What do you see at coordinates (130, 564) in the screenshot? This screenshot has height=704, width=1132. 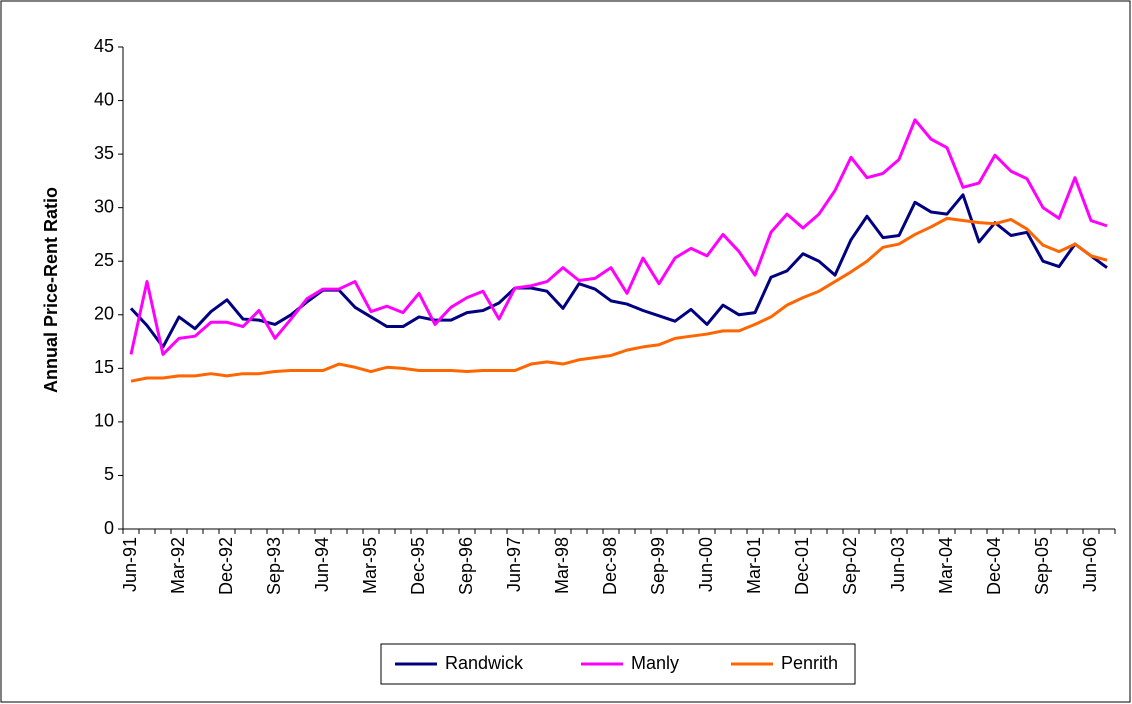 I see `x-tick-label: Jun-91` at bounding box center [130, 564].